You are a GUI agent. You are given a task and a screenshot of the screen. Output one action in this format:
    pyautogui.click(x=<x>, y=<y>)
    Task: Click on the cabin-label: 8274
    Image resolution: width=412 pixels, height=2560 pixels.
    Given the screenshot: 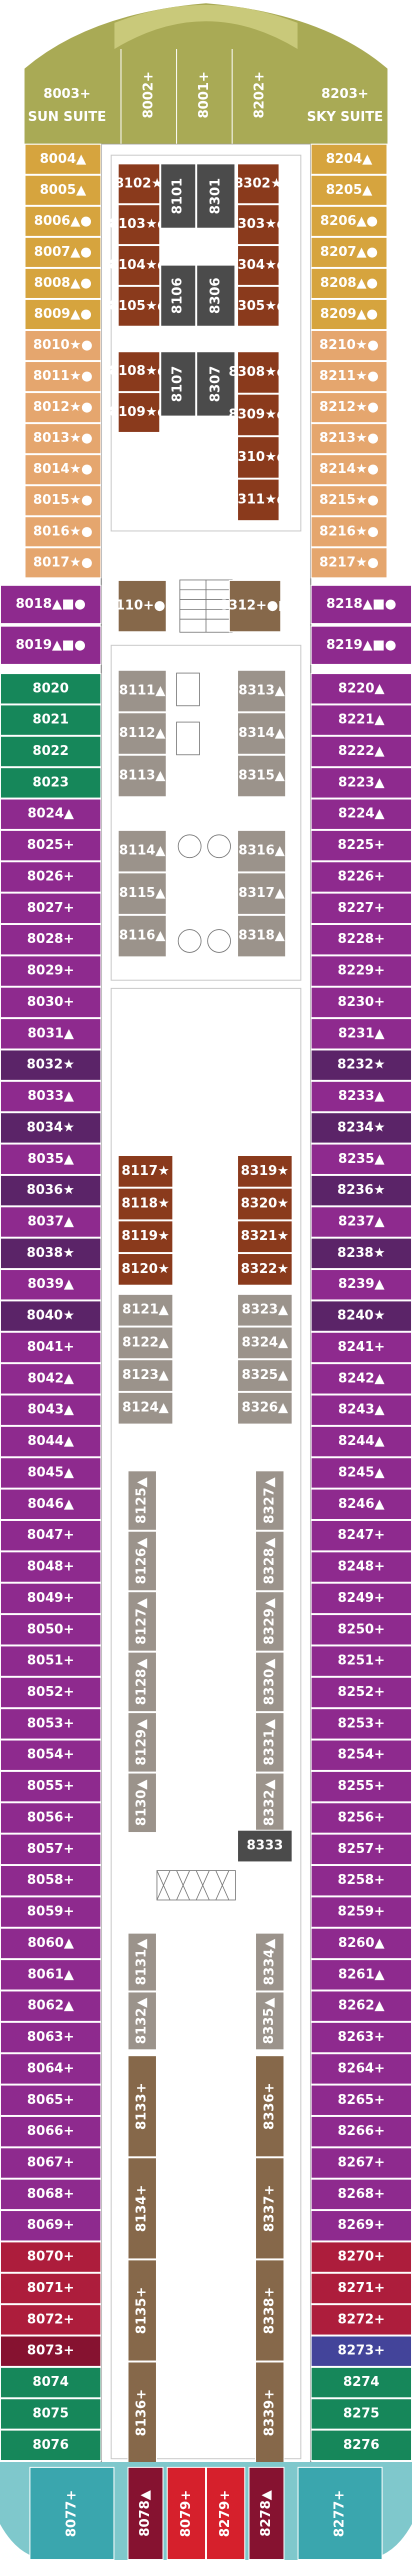 What is the action you would take?
    pyautogui.click(x=361, y=2382)
    